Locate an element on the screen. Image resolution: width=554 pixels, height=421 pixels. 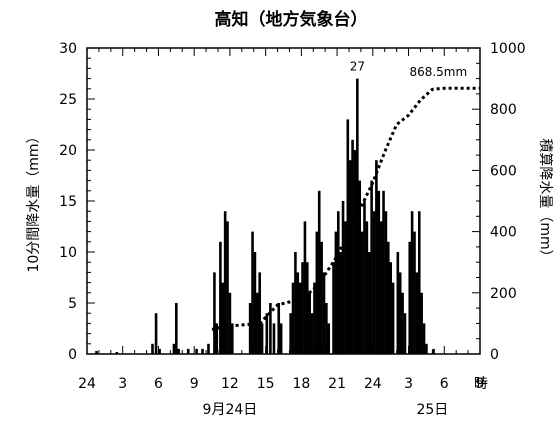
y2-tick-label: 600 is located at coordinates (503, 171).